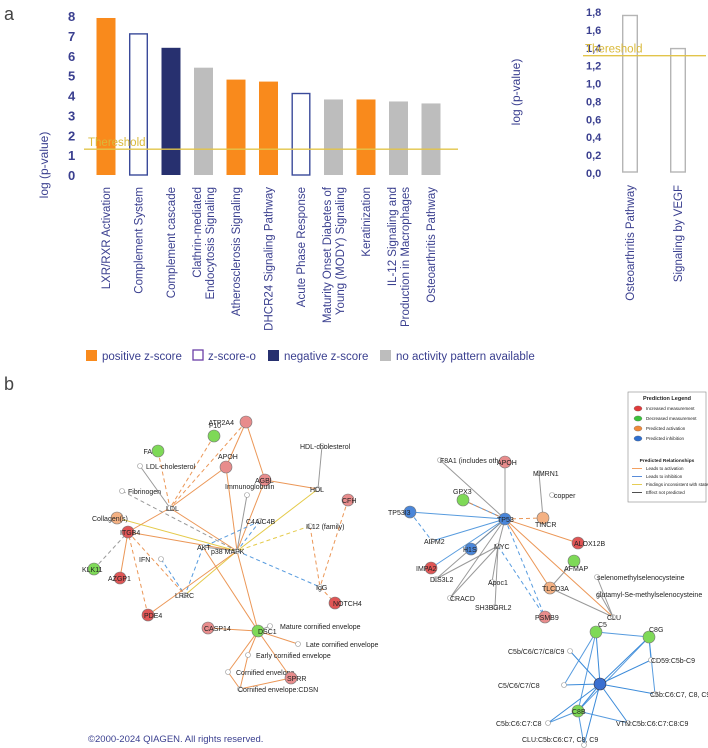 Image resolution: width=708 pixels, height=748 pixels. What do you see at coordinates (641, 578) in the screenshot?
I see `network-node-label: selenomethylselenocysteine` at bounding box center [641, 578].